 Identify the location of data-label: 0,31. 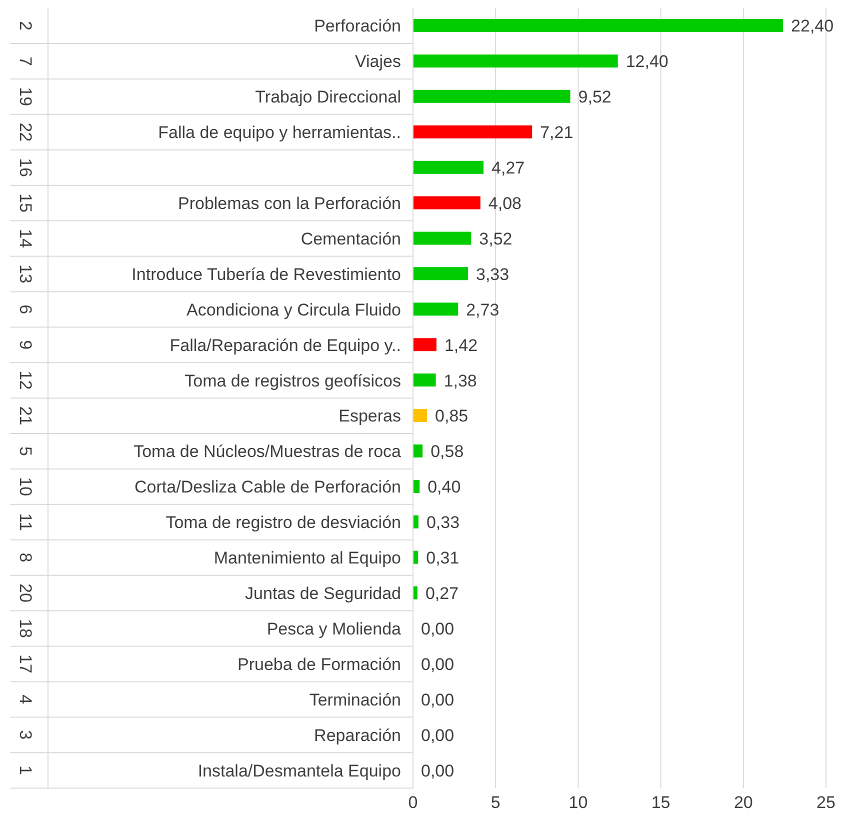
(443, 558).